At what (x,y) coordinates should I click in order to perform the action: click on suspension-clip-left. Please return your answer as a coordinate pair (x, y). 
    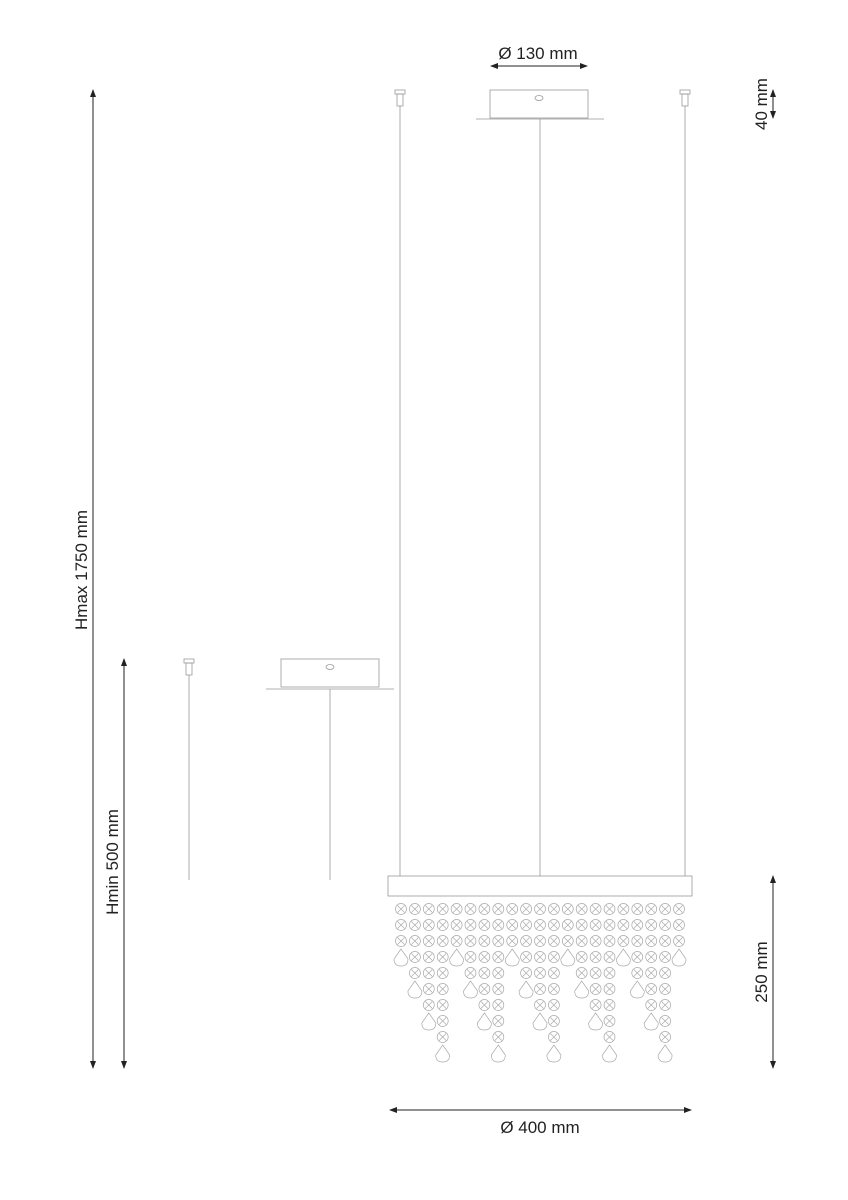
    Looking at the image, I should click on (400, 98).